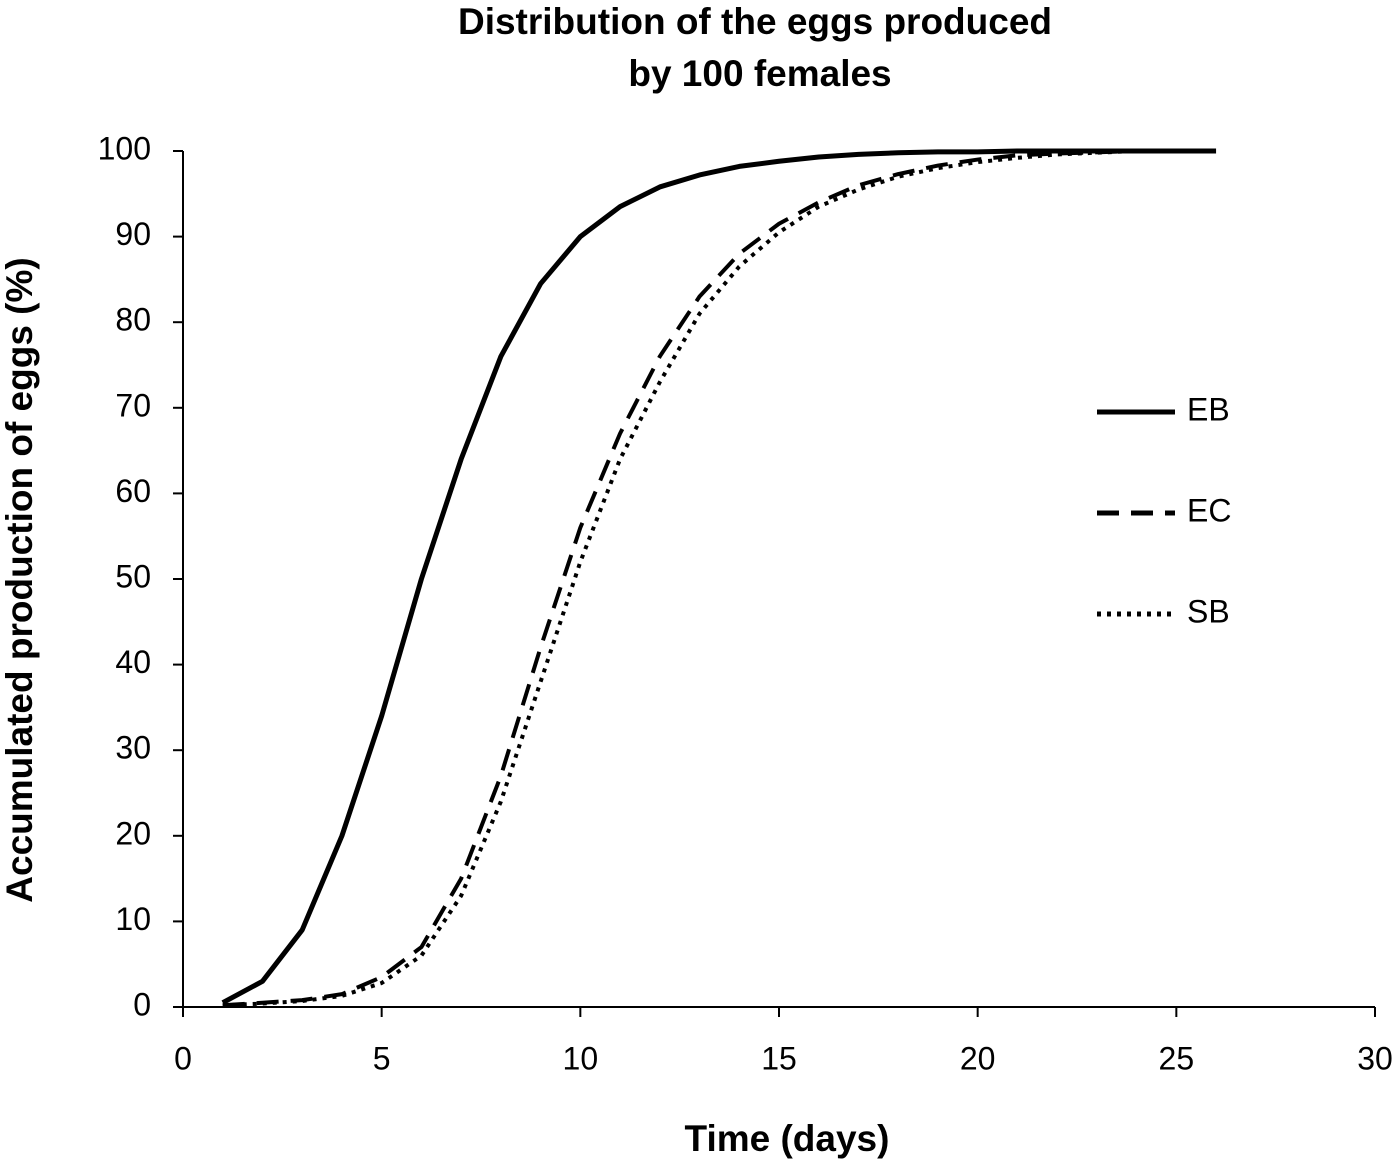  What do you see at coordinates (1208, 611) in the screenshot?
I see `legend-label: SB` at bounding box center [1208, 611].